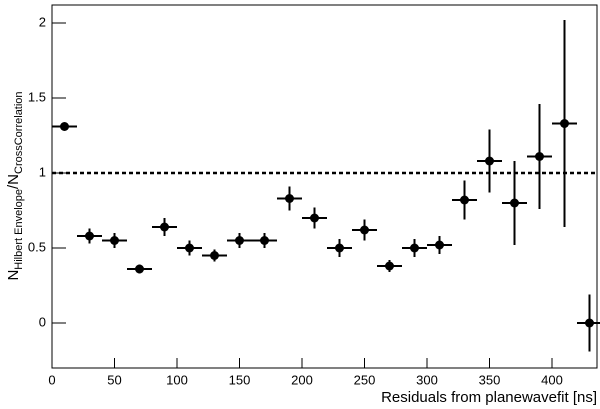 This screenshot has height=409, width=600. Describe the element at coordinates (13, 275) in the screenshot. I see `y-label-part: N` at that location.